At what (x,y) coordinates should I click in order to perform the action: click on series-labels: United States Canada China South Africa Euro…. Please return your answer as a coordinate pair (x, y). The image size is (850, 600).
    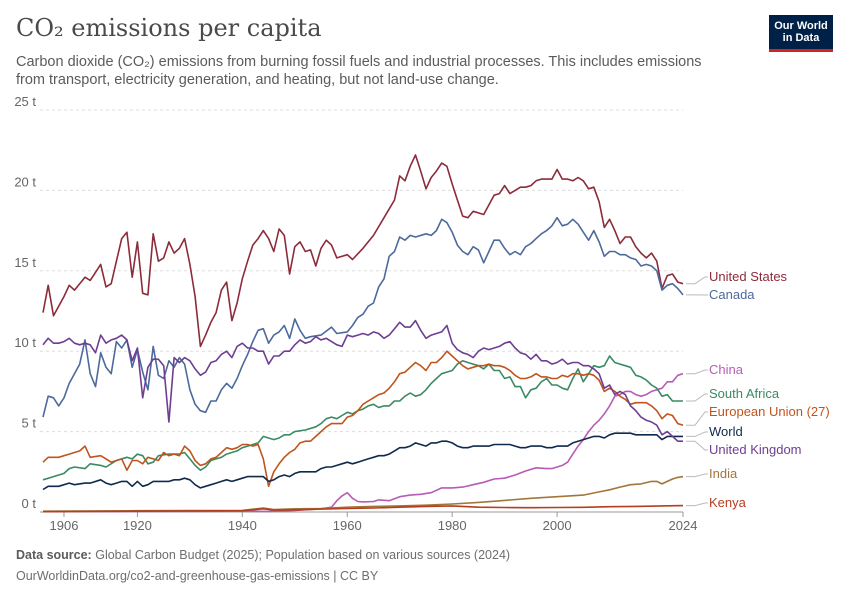
    Looking at the image, I should click on (758, 389).